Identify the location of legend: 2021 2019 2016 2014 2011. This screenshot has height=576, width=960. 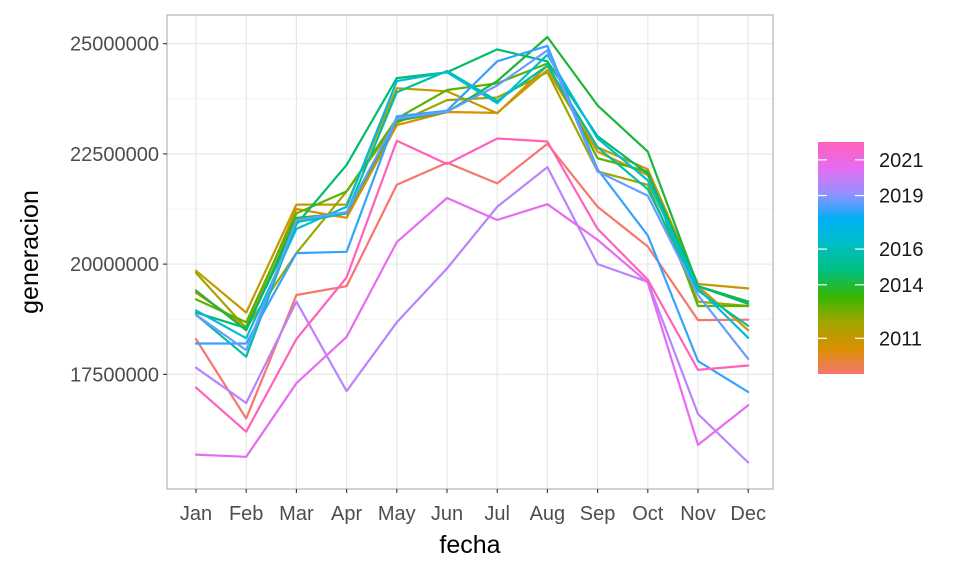
(871, 258).